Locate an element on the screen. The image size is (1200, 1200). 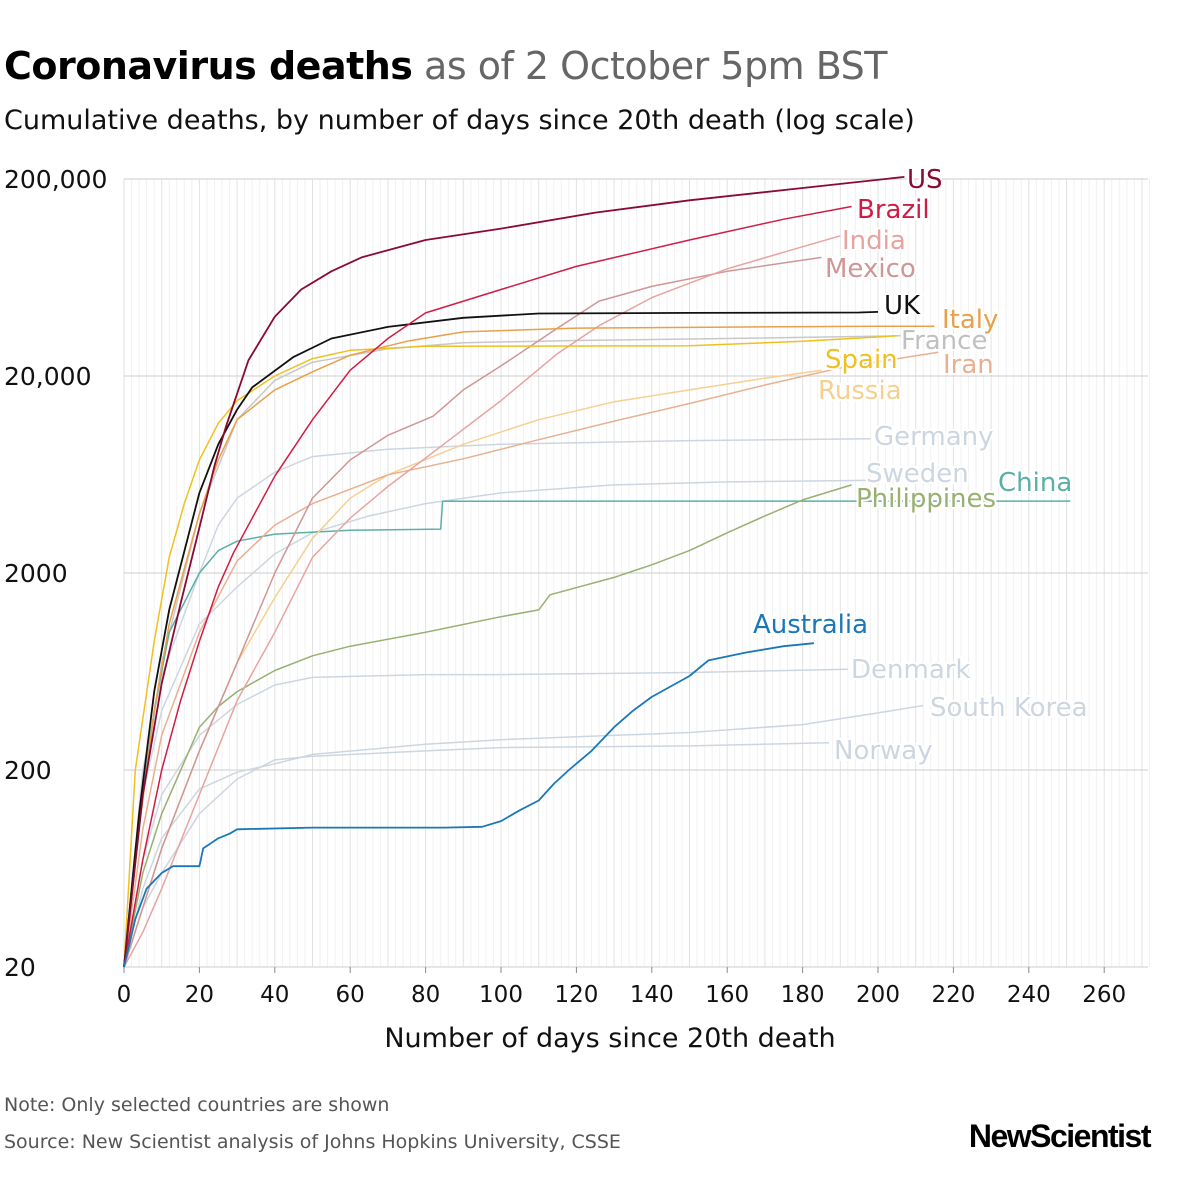
series-label-iran: Iran is located at coordinates (968, 365).